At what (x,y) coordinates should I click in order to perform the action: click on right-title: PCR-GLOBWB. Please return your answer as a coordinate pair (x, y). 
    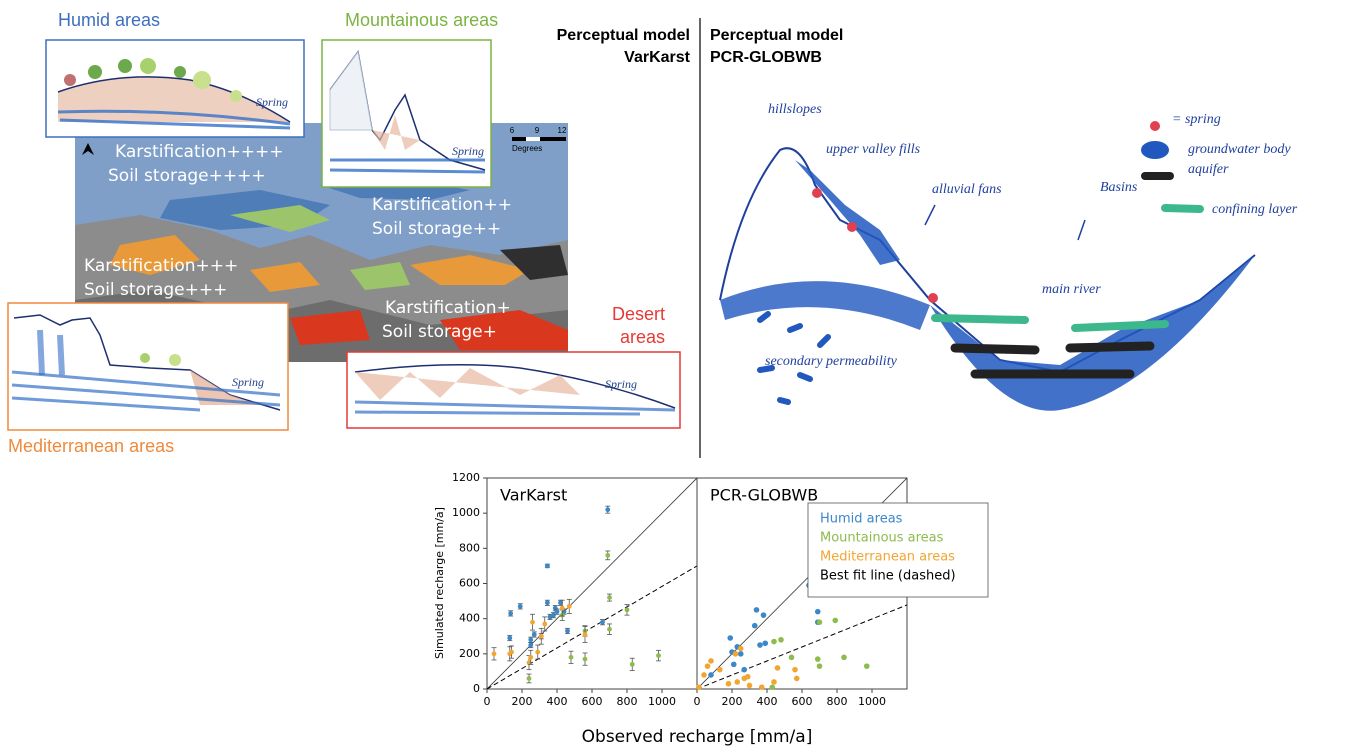
    Looking at the image, I should click on (766, 57).